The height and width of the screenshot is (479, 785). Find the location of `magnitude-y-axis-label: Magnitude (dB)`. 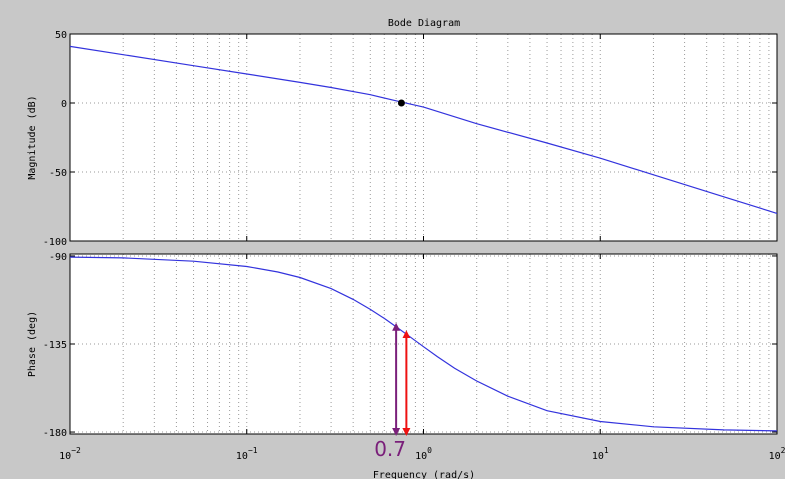

magnitude-y-axis-label: Magnitude (dB) is located at coordinates (32, 137).